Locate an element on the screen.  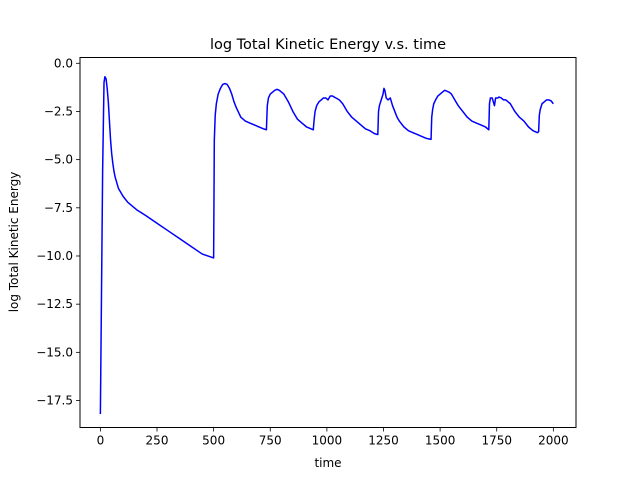
y-tick-label: −12.5 is located at coordinates (54, 304).